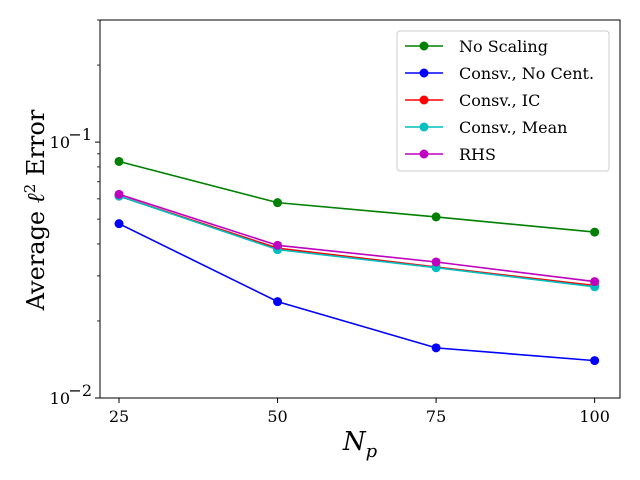  What do you see at coordinates (119, 416) in the screenshot?
I see `x-tick-label: 25` at bounding box center [119, 416].